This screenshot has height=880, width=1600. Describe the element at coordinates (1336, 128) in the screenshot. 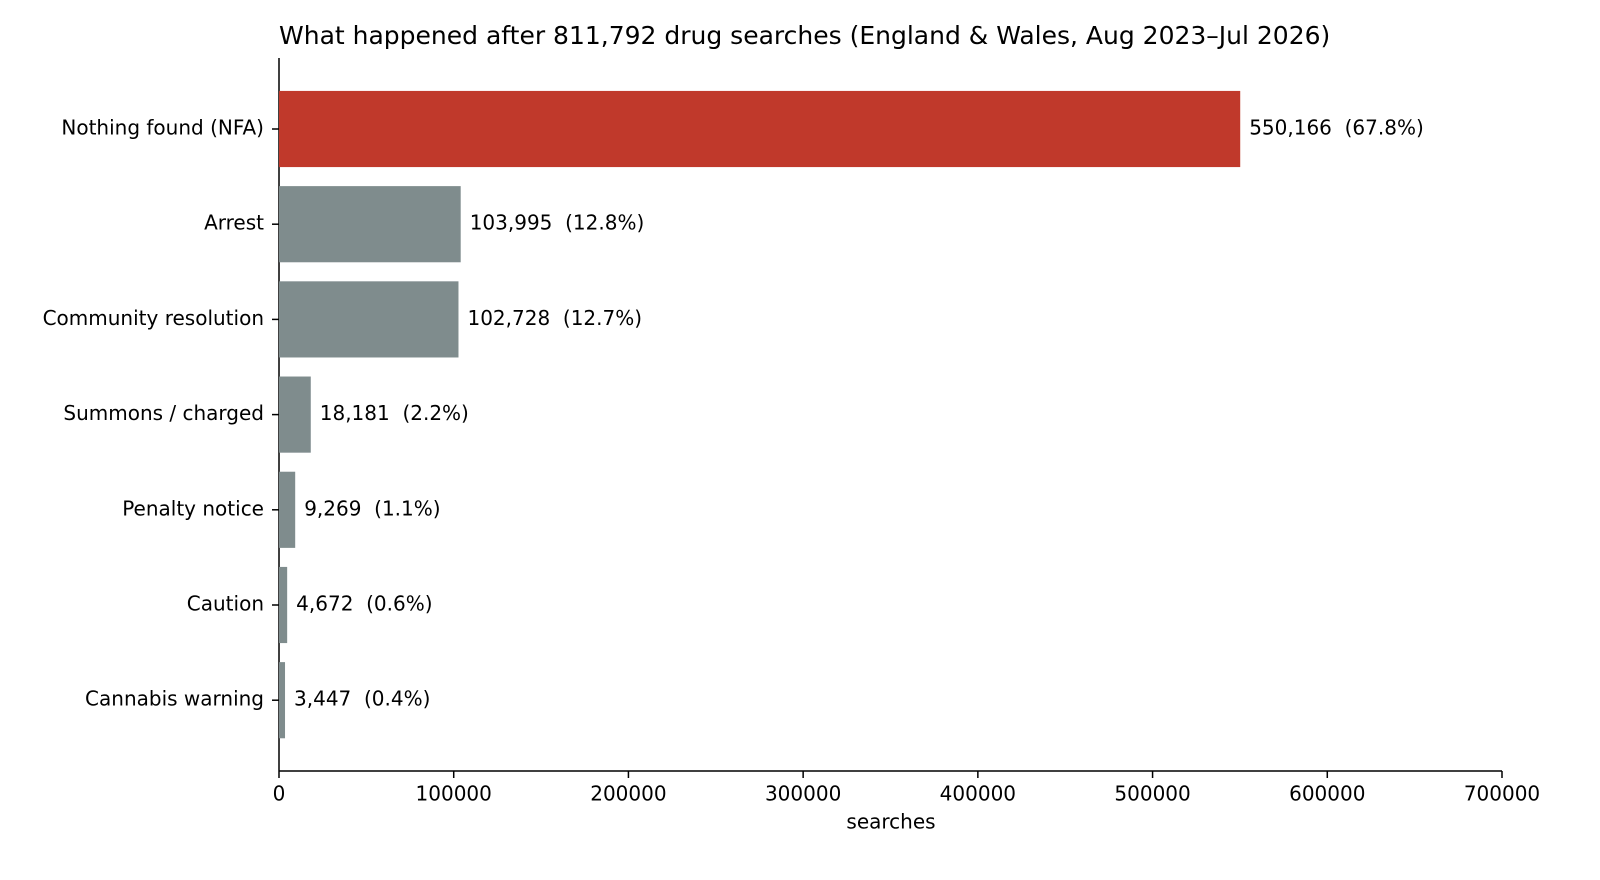

I see `value-label: 550,166 (67.8%)` at that location.